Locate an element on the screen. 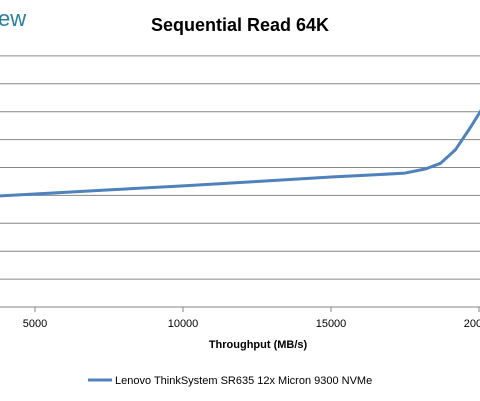  x-tick-label: 10000 is located at coordinates (183, 324).